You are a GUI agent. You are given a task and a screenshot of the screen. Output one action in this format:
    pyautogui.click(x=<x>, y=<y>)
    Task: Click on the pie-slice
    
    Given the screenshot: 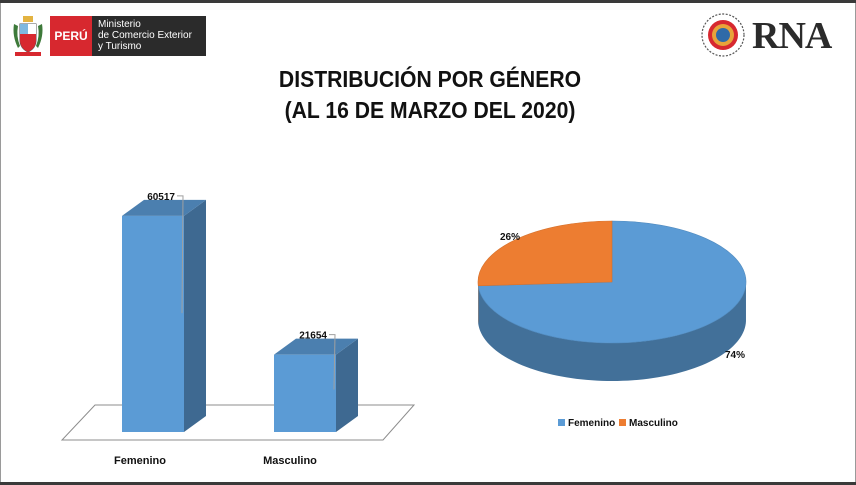 What is the action you would take?
    pyautogui.click(x=545, y=253)
    